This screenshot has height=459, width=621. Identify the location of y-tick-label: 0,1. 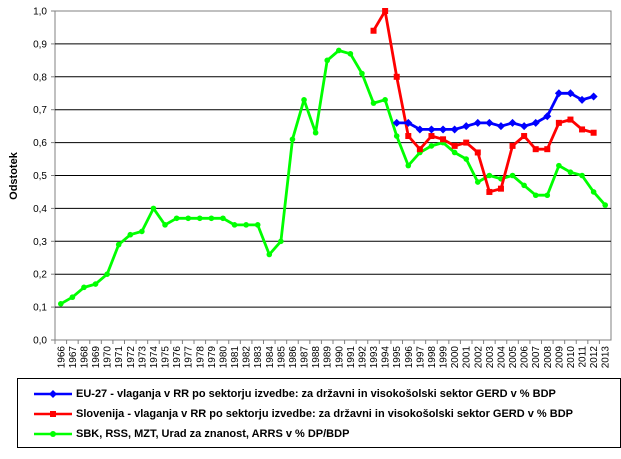
(40, 308).